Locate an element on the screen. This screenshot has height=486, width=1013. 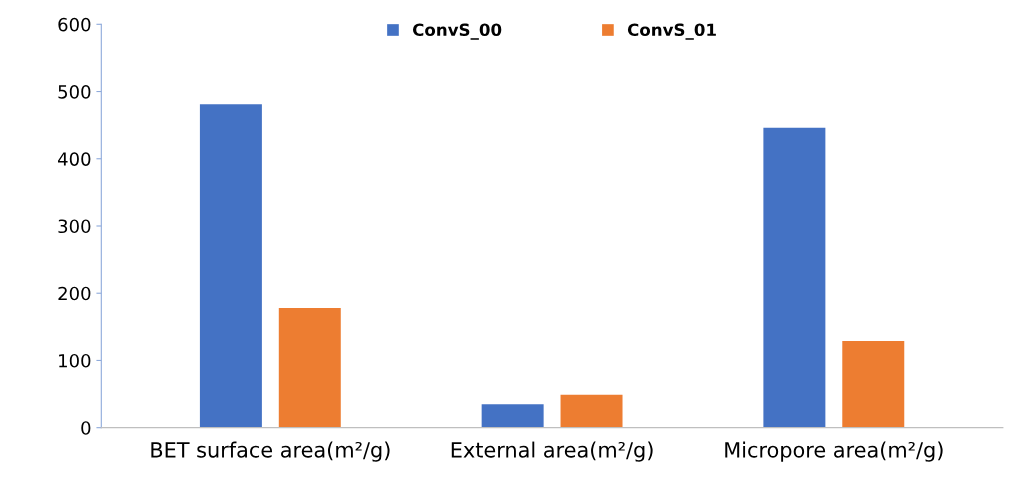
y-tick-label: 400 is located at coordinates (74, 159).